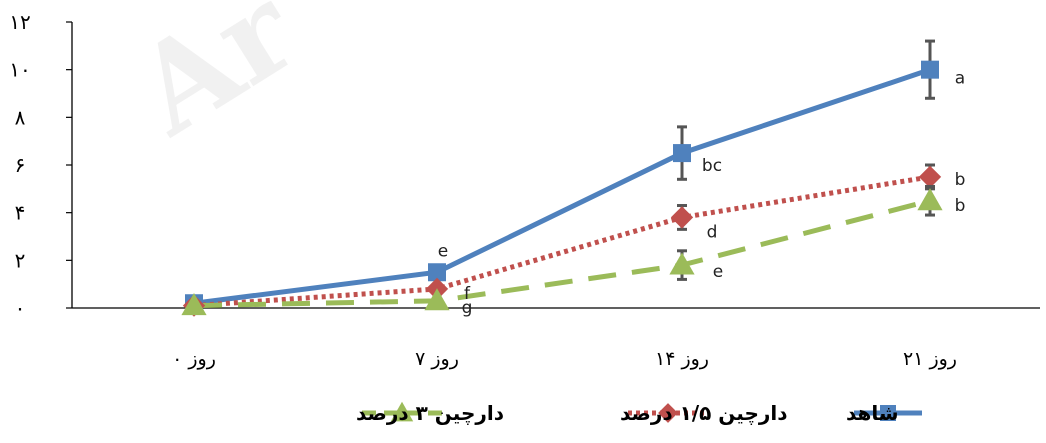  I want to click on legend-item-2: دارچین ۱/۵ درصد, so click(704, 413).